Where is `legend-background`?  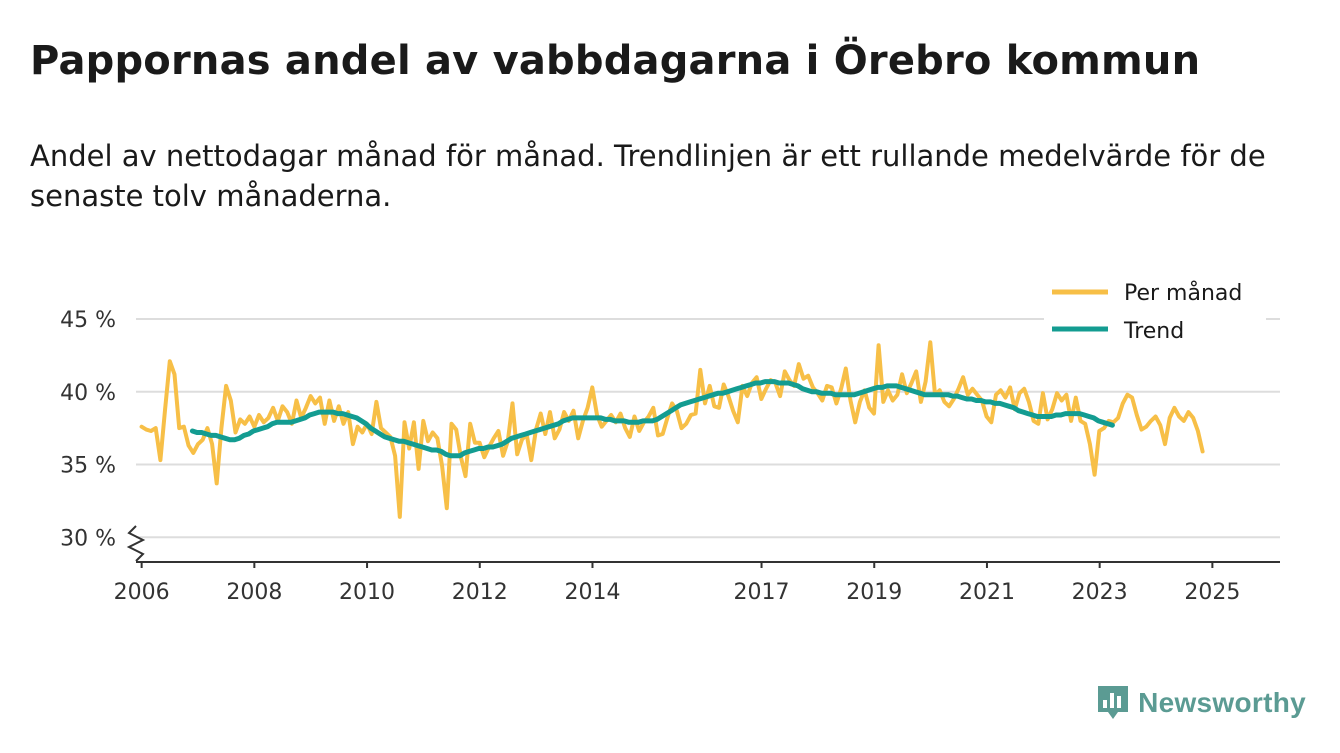
legend-background is located at coordinates (1155, 316).